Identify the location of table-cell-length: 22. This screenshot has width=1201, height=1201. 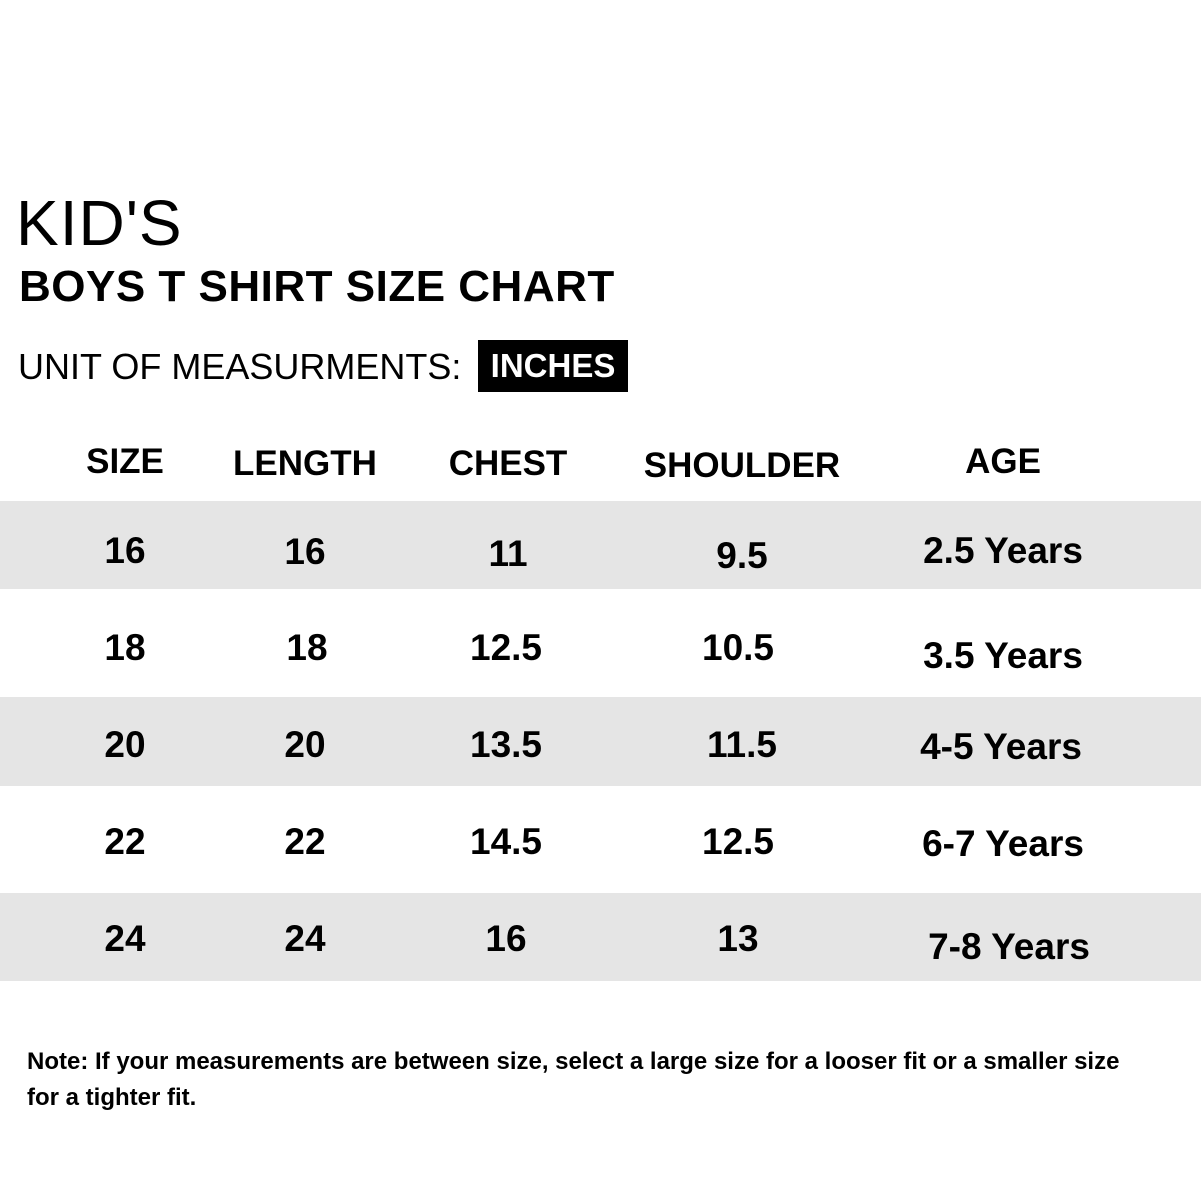
(305, 841).